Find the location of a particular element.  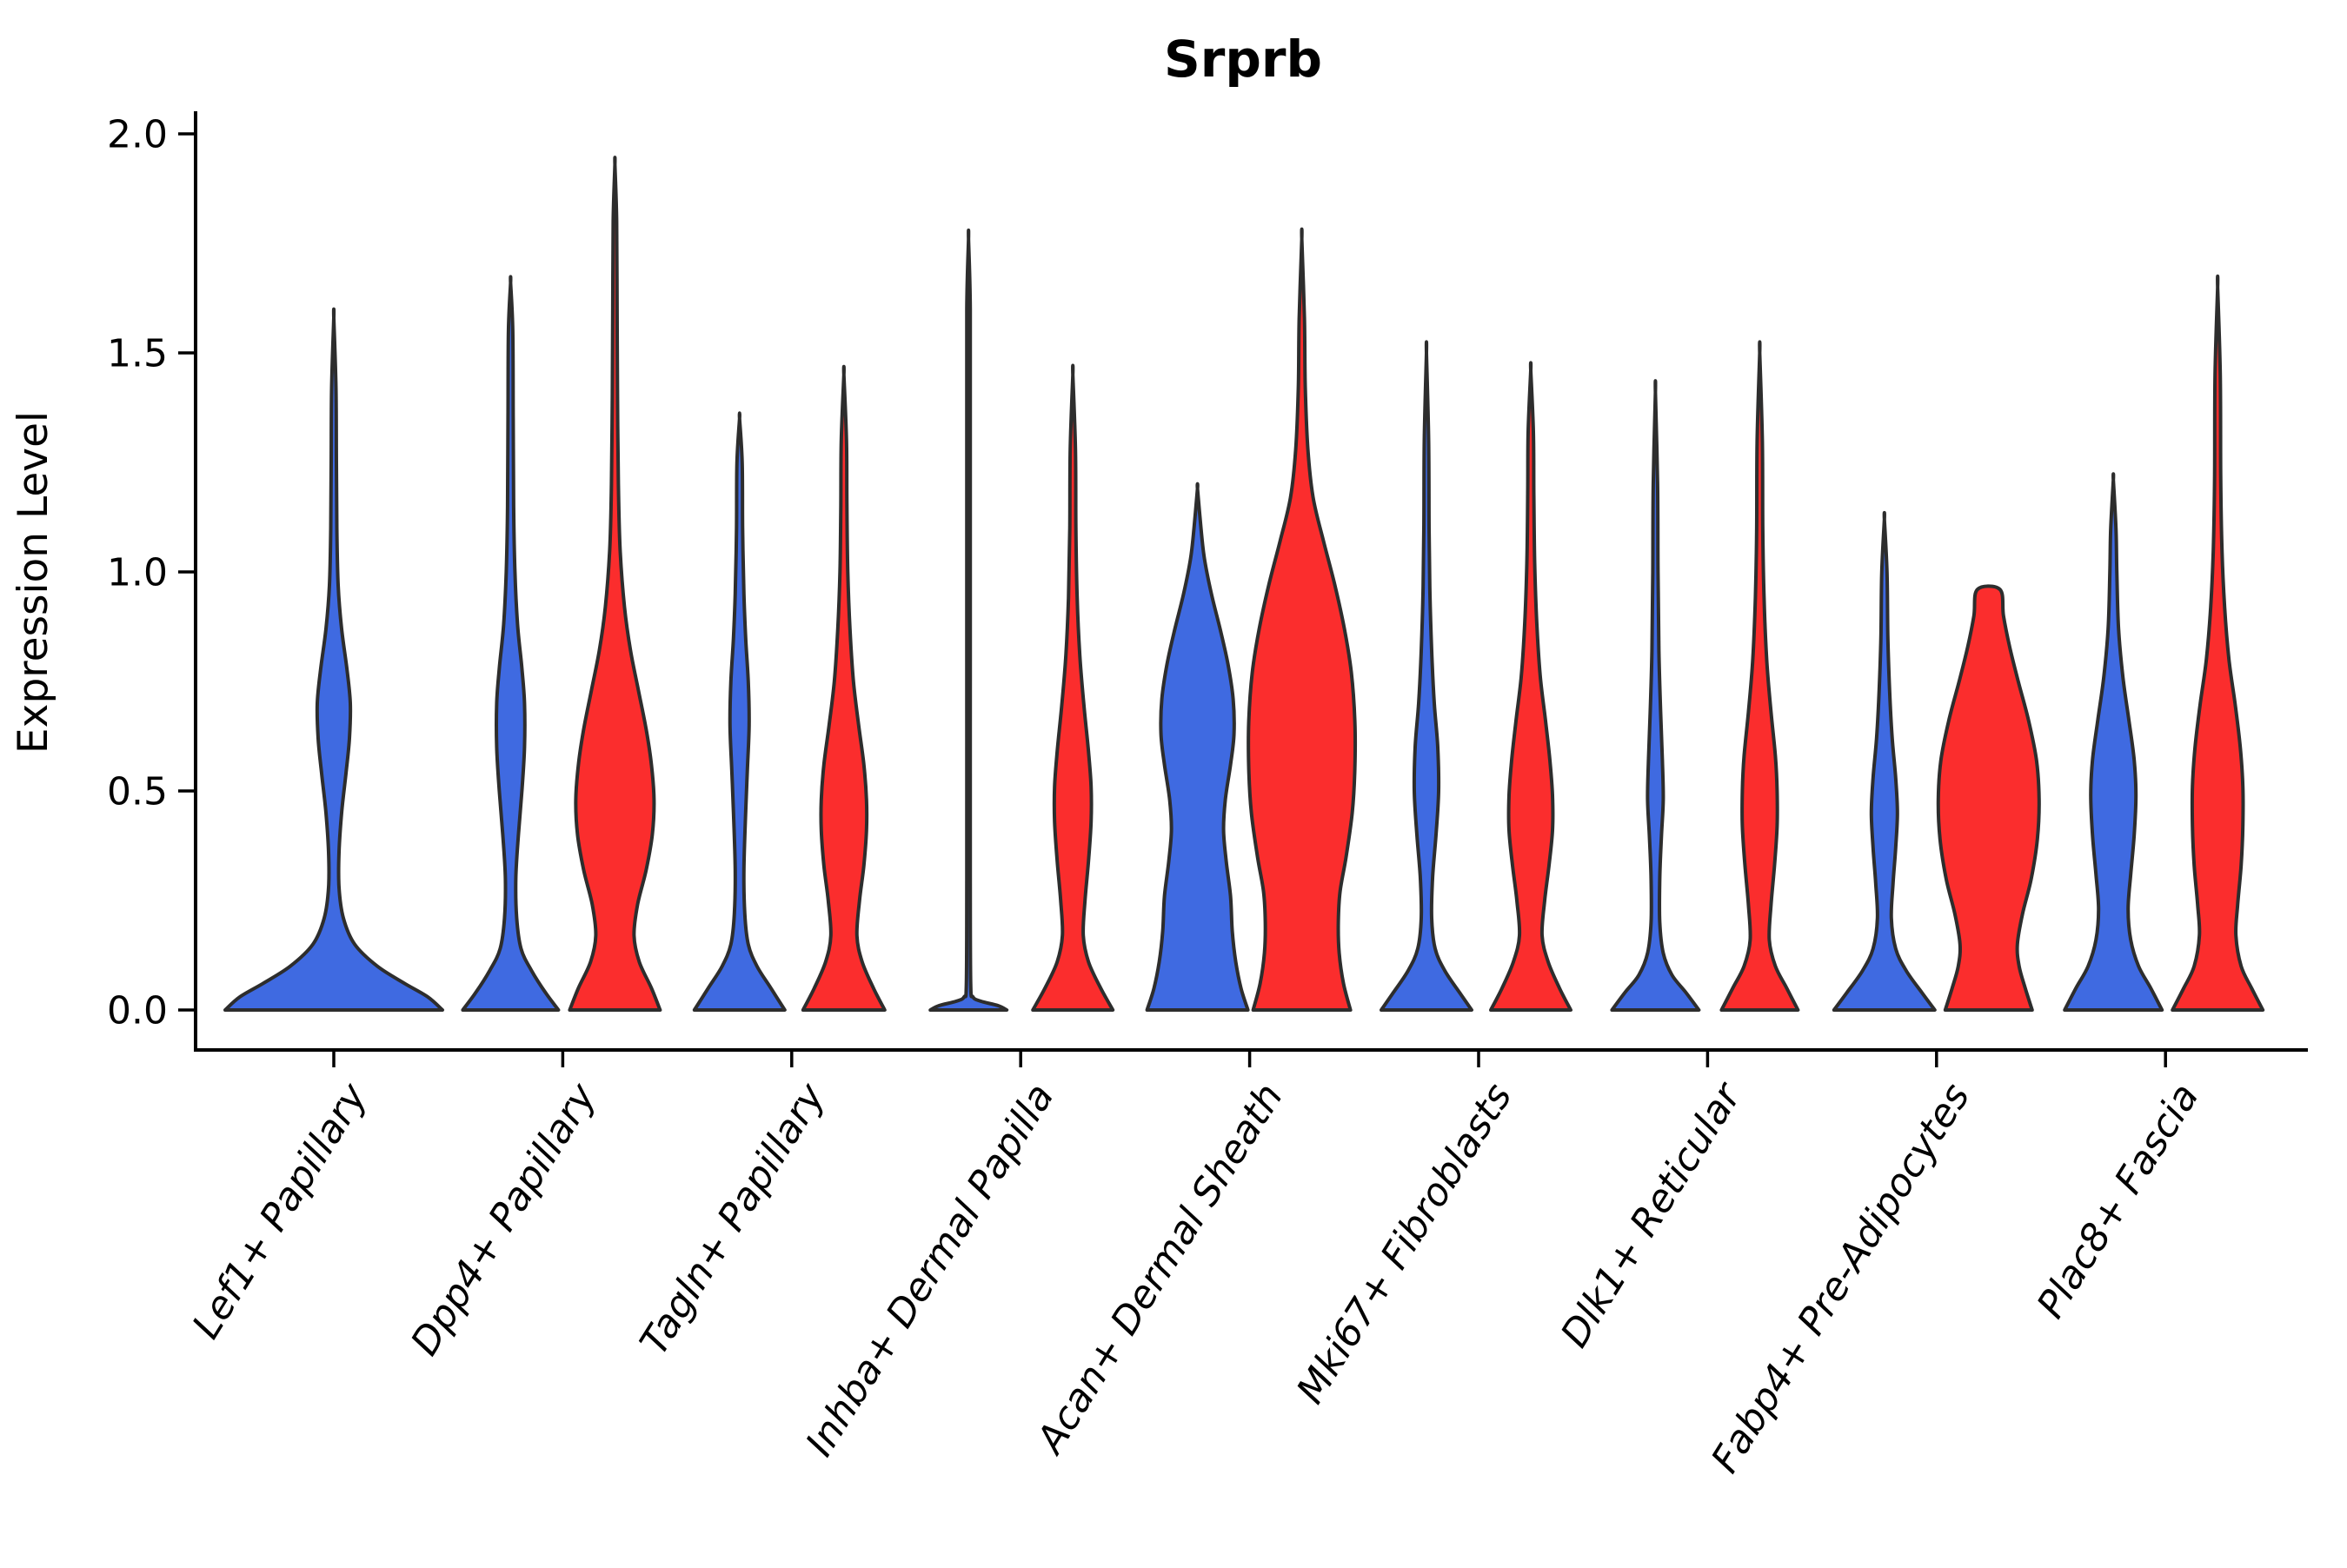

y-axis-label: Expression Level is located at coordinates (34, 582).